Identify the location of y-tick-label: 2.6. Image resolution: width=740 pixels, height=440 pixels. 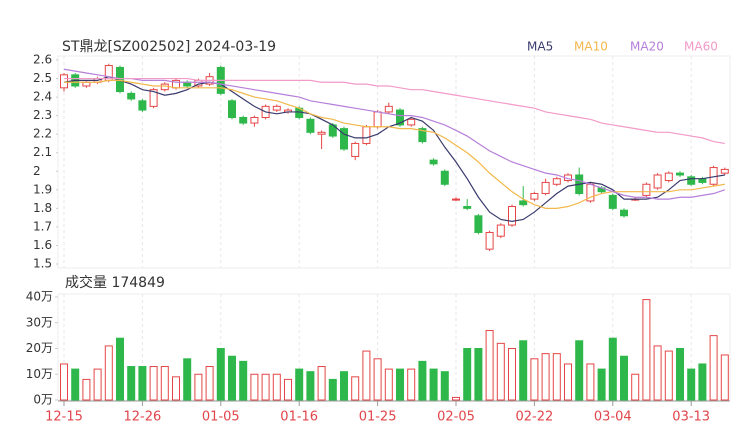
(42, 60).